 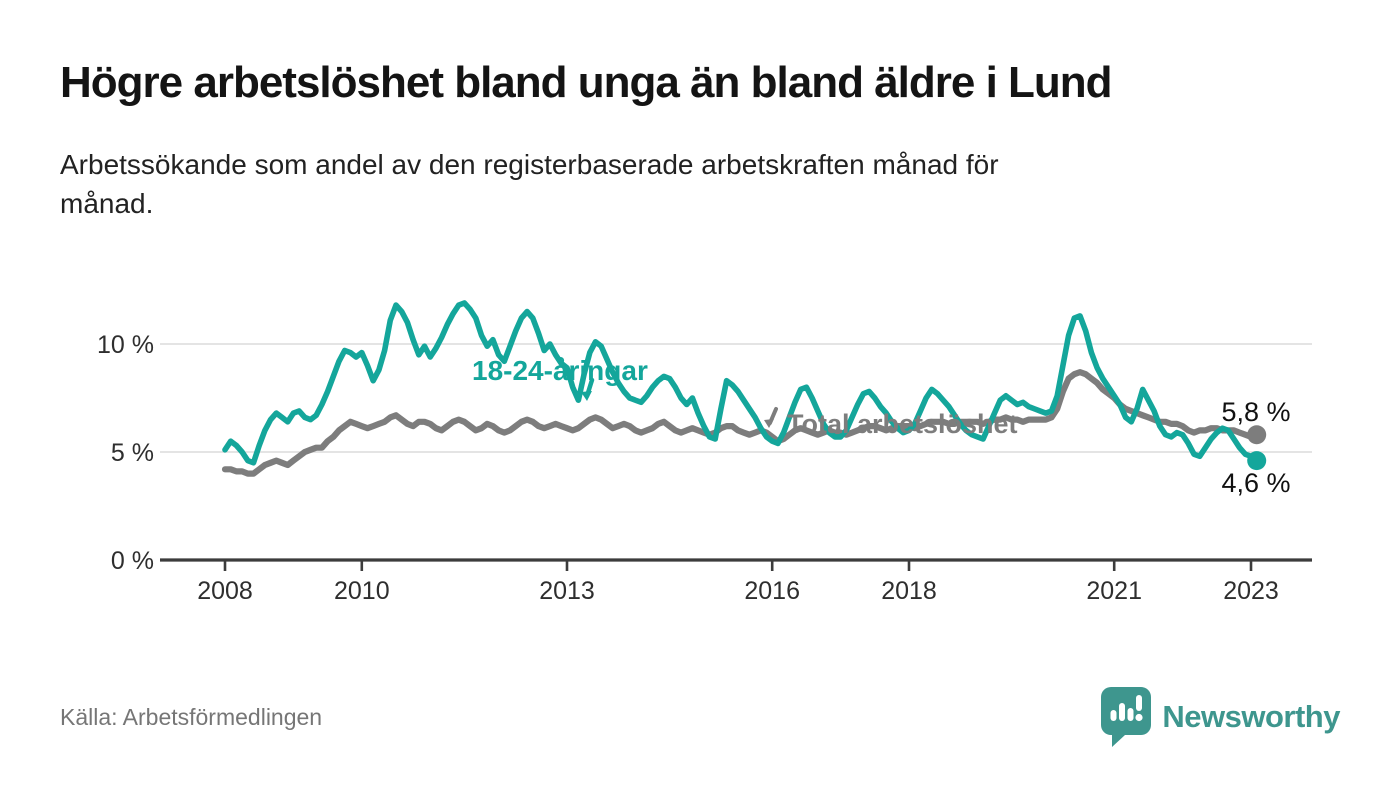 What do you see at coordinates (902, 424) in the screenshot?
I see `series-label-total: Total arbetslöshet` at bounding box center [902, 424].